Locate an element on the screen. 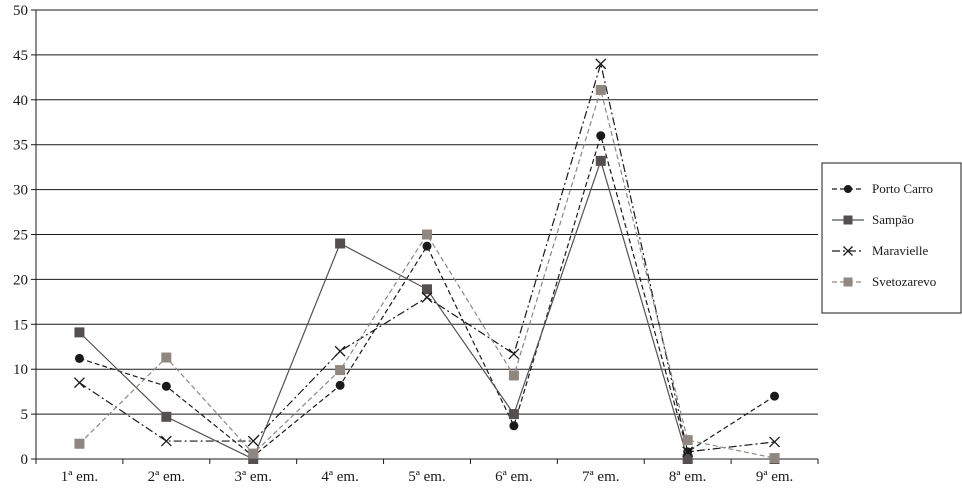 This screenshot has width=962, height=488. y-tick-label: 50 is located at coordinates (20, 11).